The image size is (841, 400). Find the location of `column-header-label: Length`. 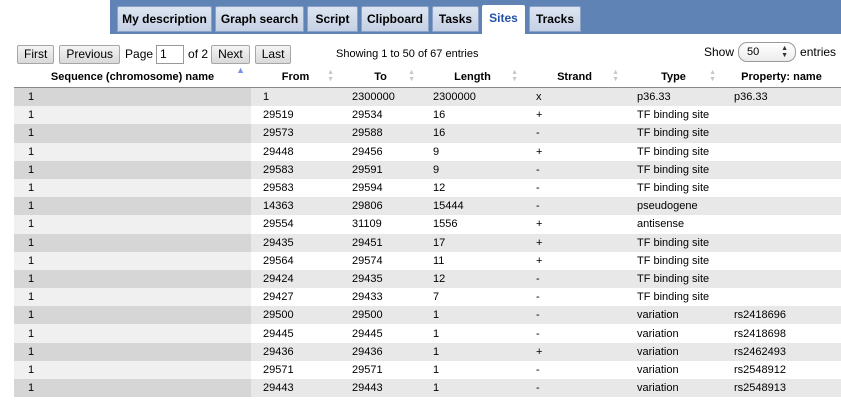

column-header-label: Length is located at coordinates (472, 77).